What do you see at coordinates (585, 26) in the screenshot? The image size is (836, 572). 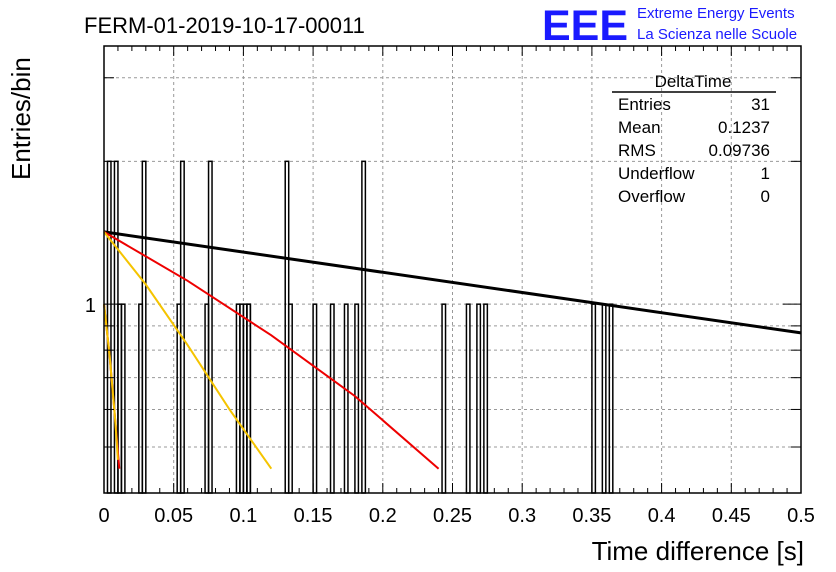 I see `eee-logo-mark: EEE` at bounding box center [585, 26].